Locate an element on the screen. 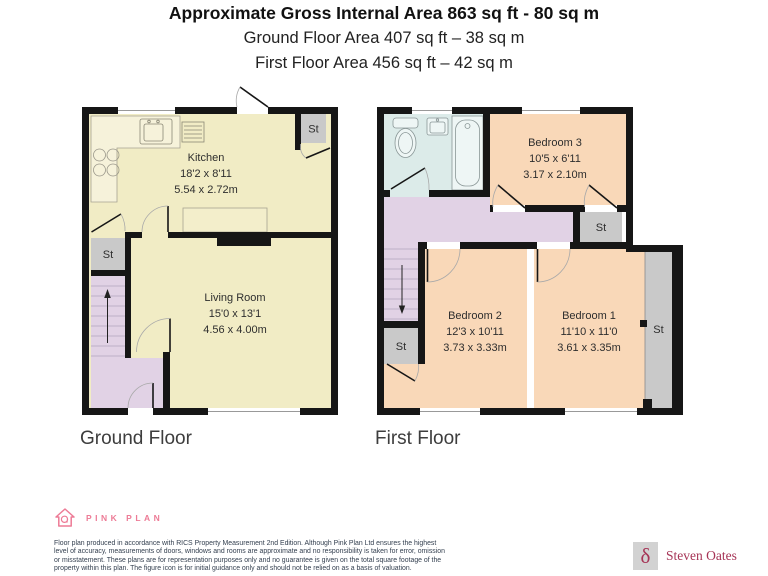 Image resolution: width=768 pixels, height=576 pixels. living-room-name: Living Room is located at coordinates (234, 298).